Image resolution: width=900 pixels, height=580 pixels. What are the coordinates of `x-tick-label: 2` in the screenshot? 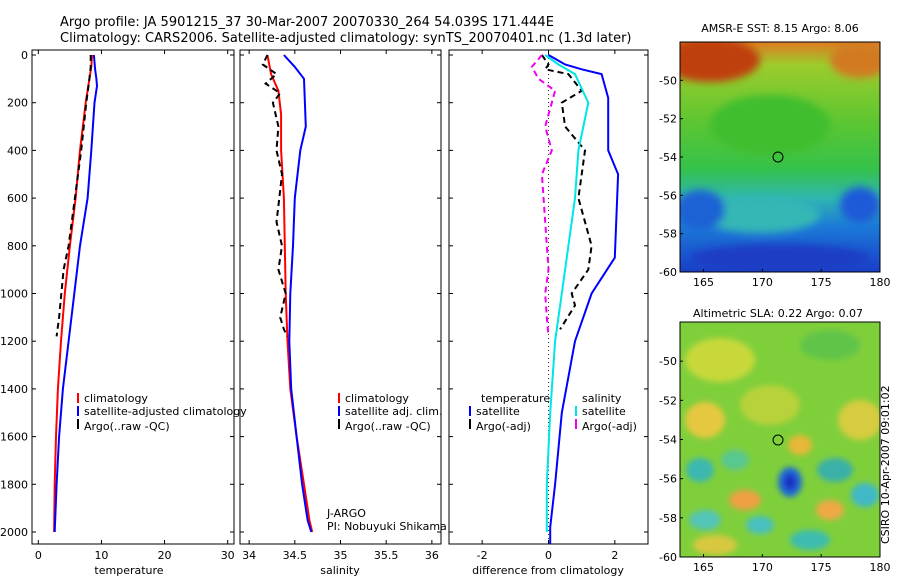 It's located at (614, 555).